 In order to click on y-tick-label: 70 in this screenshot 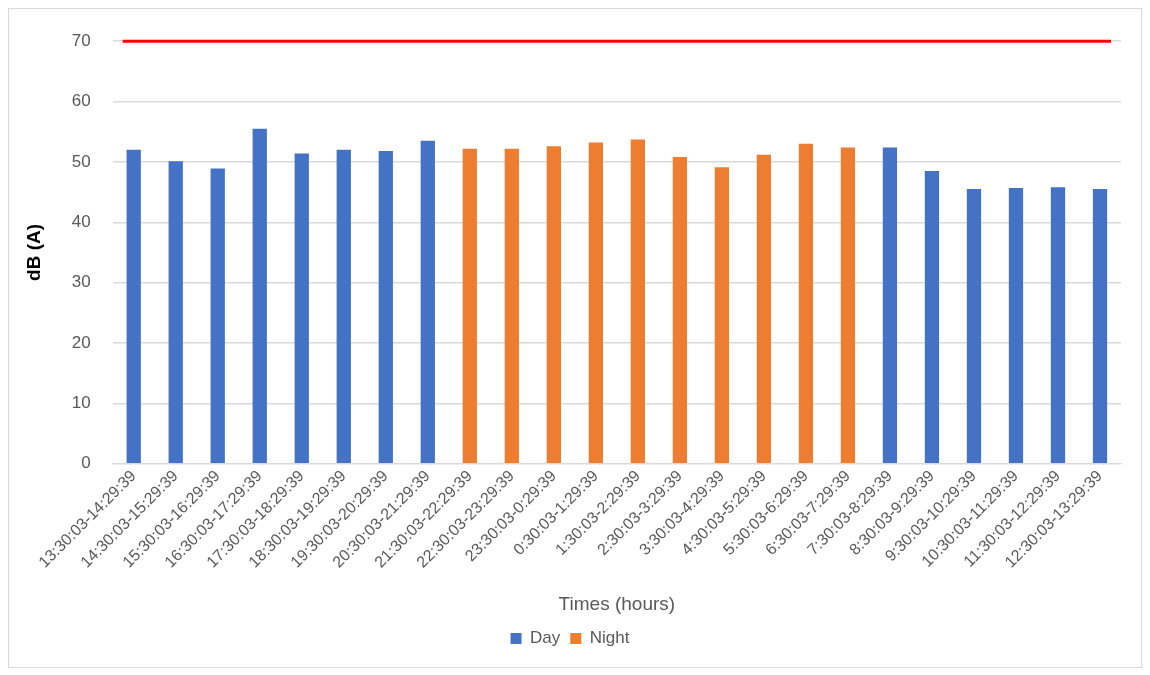, I will do `click(81, 40)`.